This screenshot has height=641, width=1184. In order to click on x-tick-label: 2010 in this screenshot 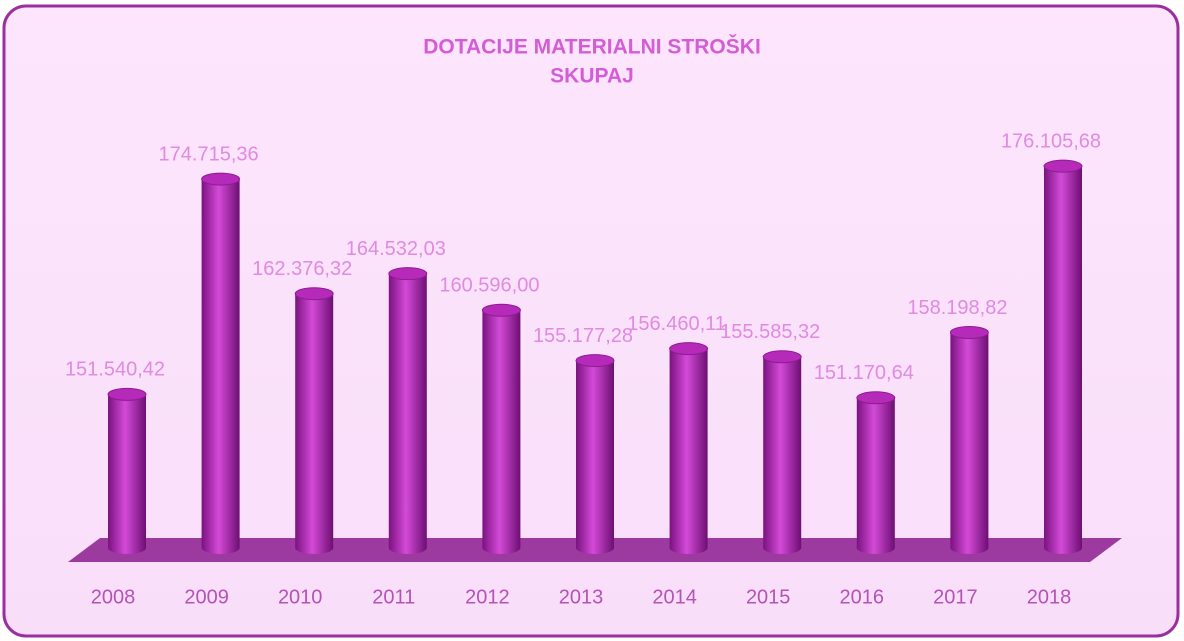, I will do `click(300, 597)`.